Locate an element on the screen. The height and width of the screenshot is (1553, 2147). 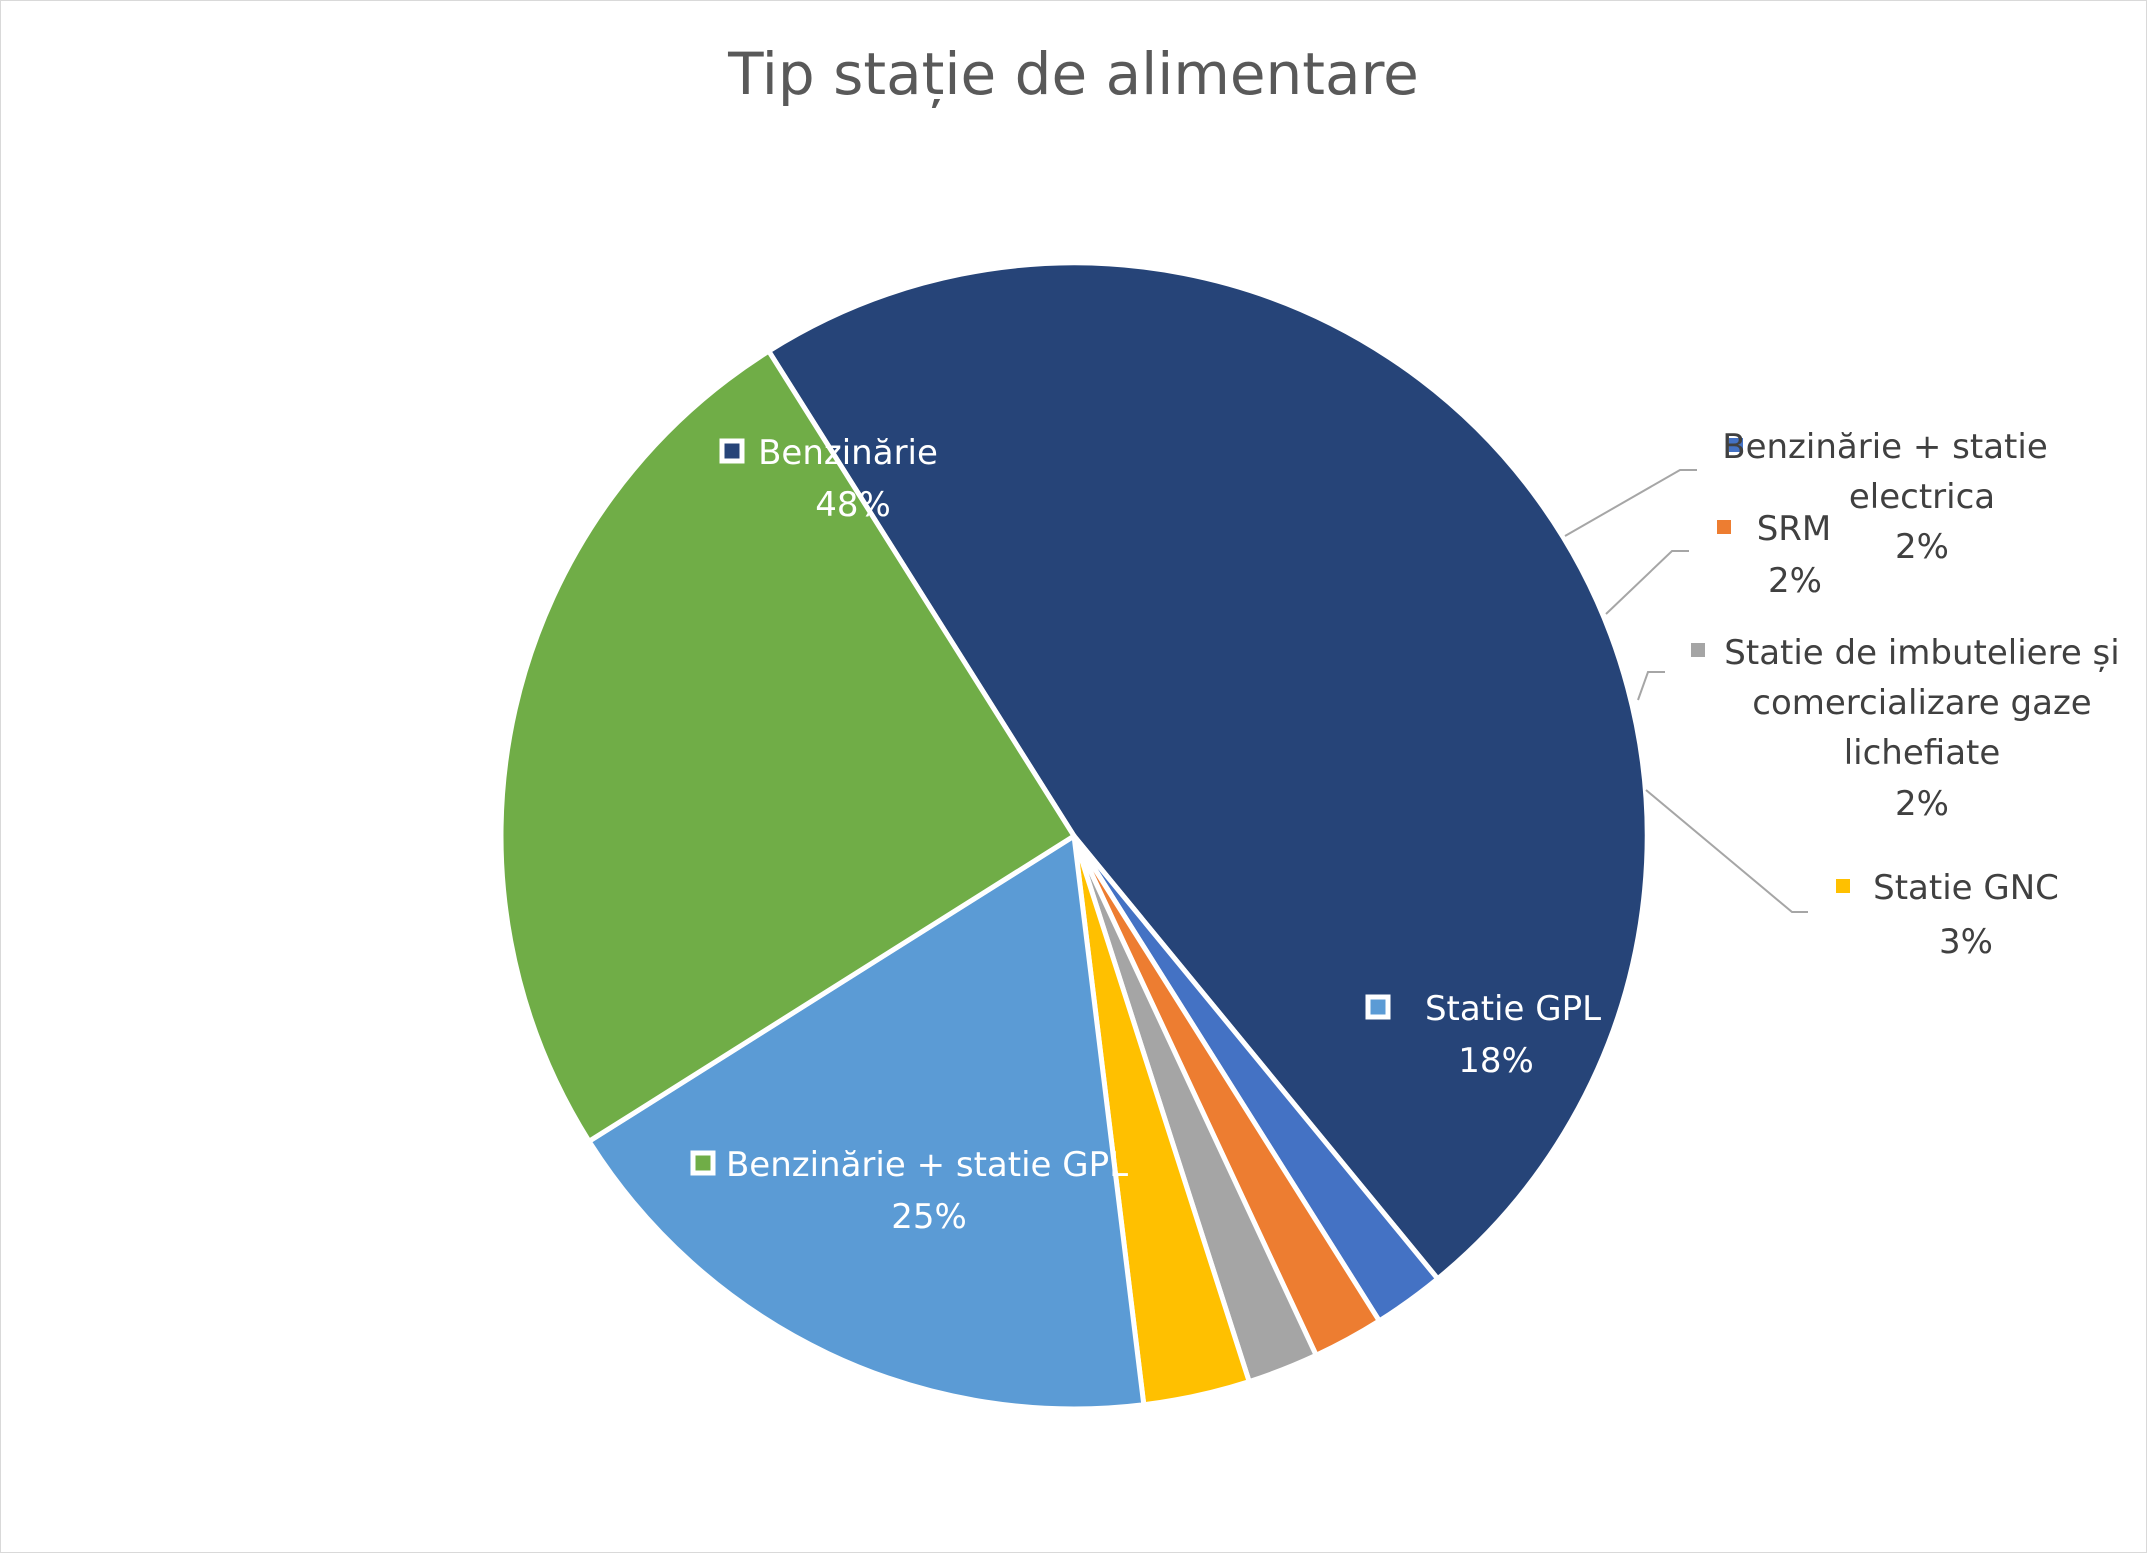
legend-key-statie-gnc is located at coordinates (1843, 886).